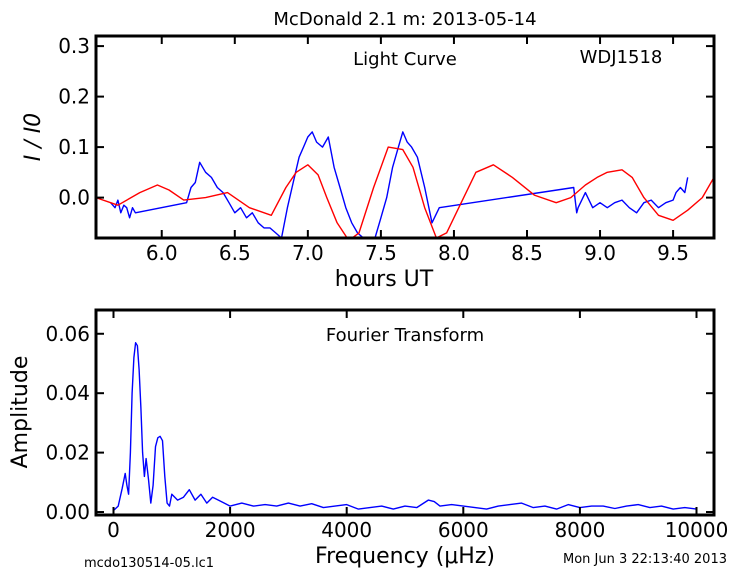 The width and height of the screenshot is (742, 581). Describe the element at coordinates (67, 453) in the screenshot. I see `fourier-ytick-label: 0.02` at that location.